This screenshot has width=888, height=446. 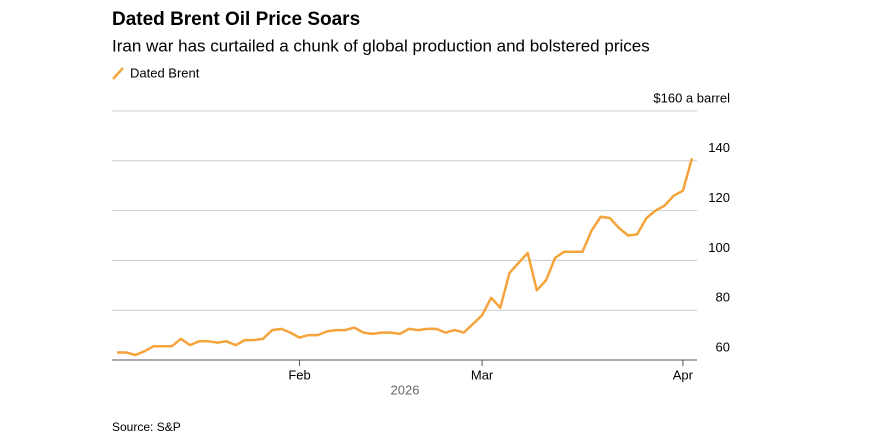 What do you see at coordinates (146, 427) in the screenshot?
I see `source: Source: S&P` at bounding box center [146, 427].